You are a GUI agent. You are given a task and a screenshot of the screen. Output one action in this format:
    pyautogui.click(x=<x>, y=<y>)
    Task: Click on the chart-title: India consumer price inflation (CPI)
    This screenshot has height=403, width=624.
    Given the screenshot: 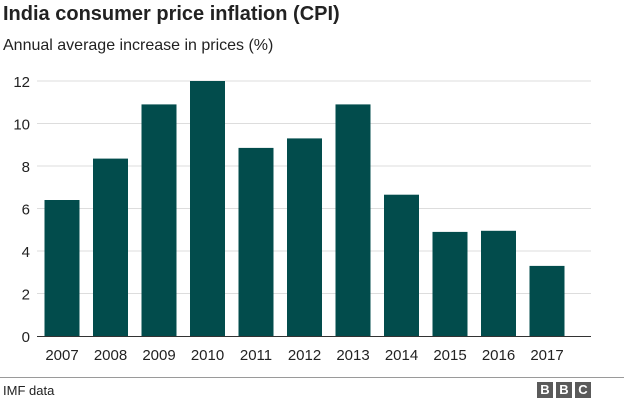 What is the action you would take?
    pyautogui.click(x=171, y=14)
    